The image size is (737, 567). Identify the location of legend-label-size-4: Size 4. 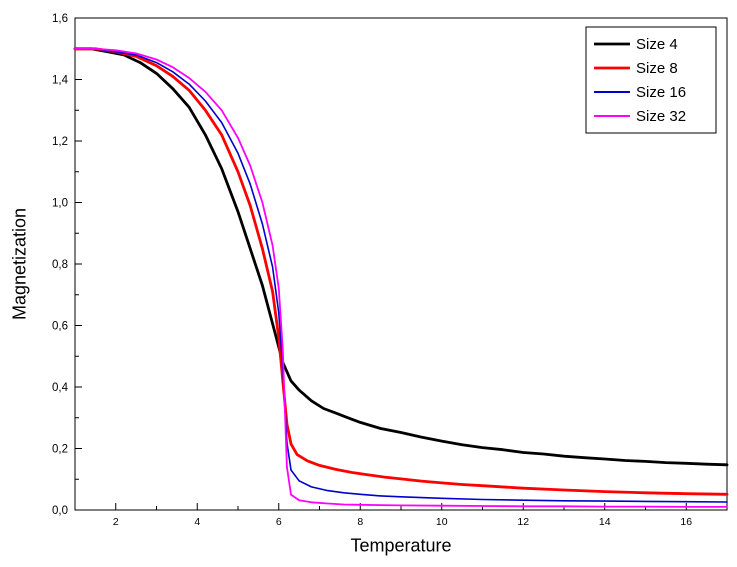
(657, 44).